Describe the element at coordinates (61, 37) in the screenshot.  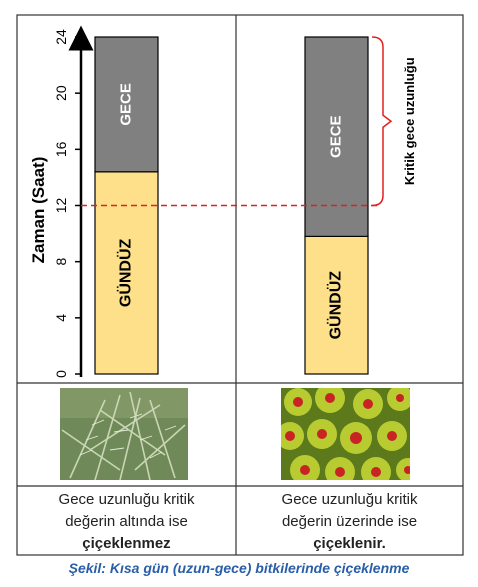
I see `y-tick-label: 24` at that location.